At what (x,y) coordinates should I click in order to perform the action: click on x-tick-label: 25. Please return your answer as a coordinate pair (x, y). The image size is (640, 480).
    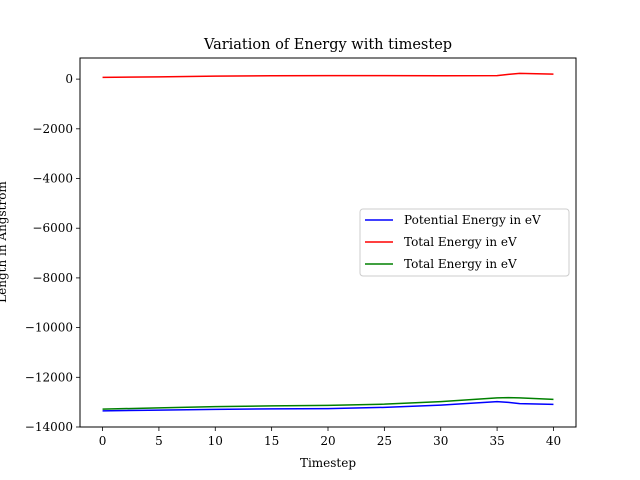
    Looking at the image, I should click on (384, 441).